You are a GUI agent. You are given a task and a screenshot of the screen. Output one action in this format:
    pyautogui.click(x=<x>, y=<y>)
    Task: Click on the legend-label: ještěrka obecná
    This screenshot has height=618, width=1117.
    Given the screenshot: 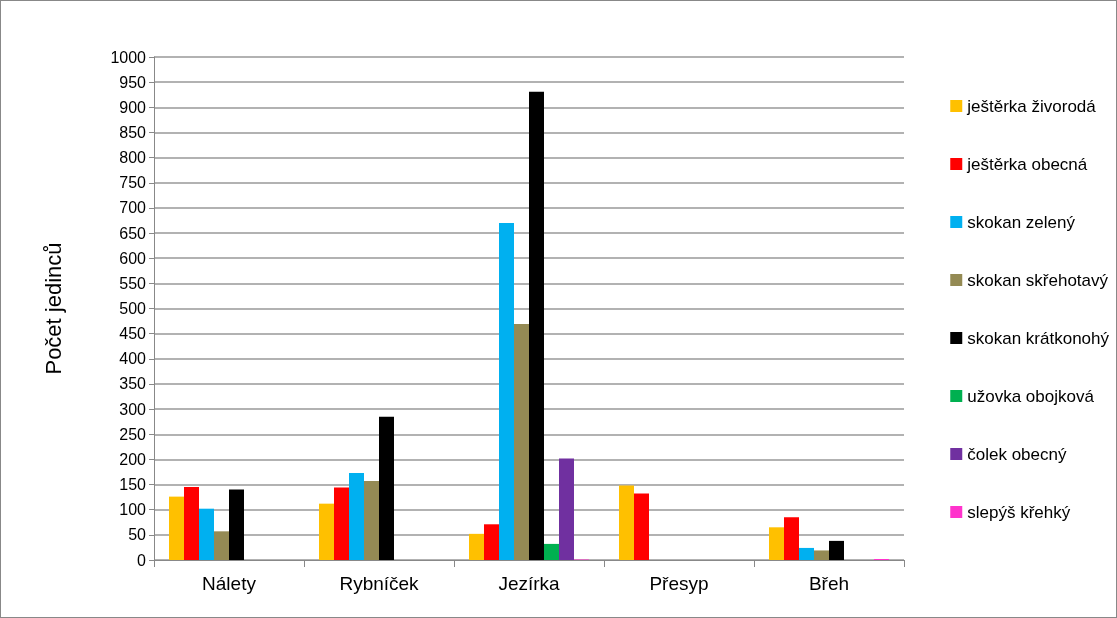 What is the action you would take?
    pyautogui.click(x=1027, y=164)
    